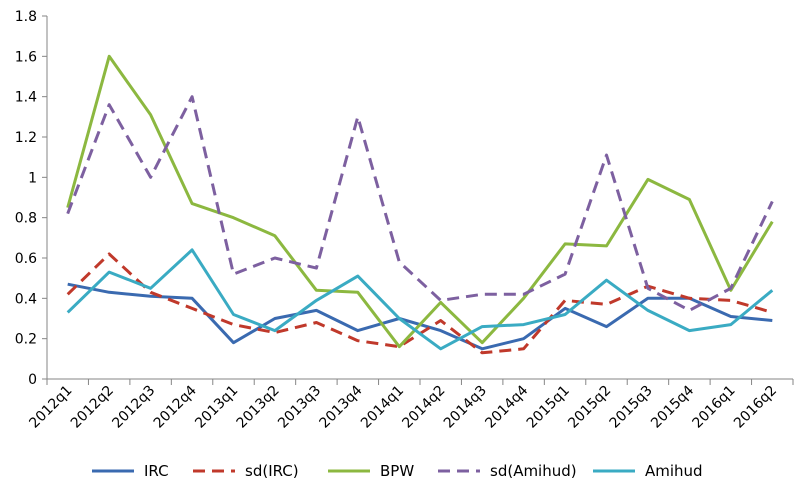 The width and height of the screenshot is (812, 493). I want to click on y-tick-label: 1.2, so click(26, 138).